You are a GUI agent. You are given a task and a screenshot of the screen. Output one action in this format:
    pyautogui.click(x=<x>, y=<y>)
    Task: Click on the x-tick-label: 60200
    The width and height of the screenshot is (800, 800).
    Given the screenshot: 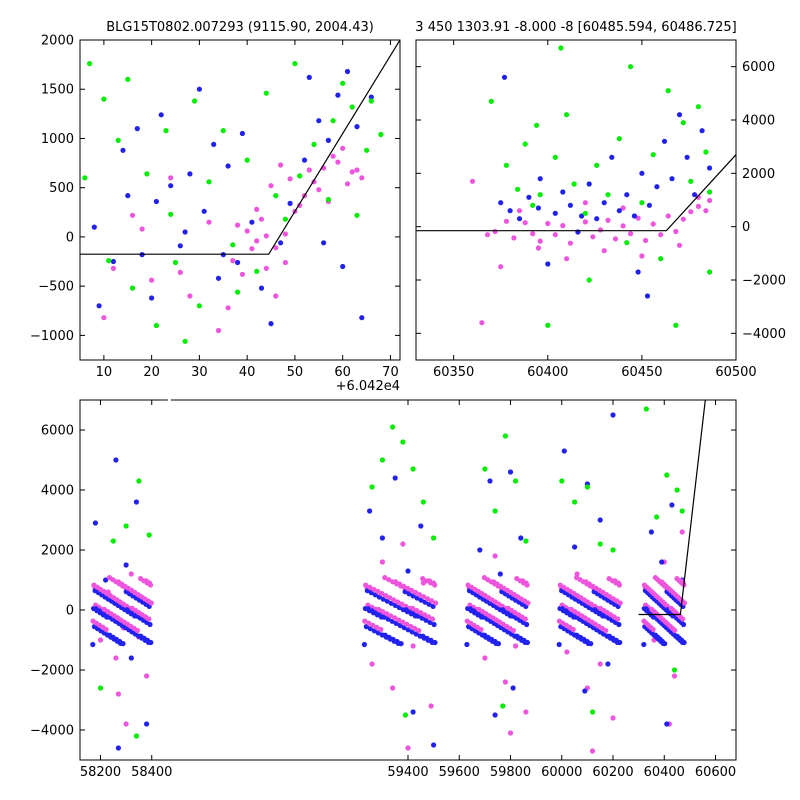 What is the action you would take?
    pyautogui.click(x=612, y=772)
    